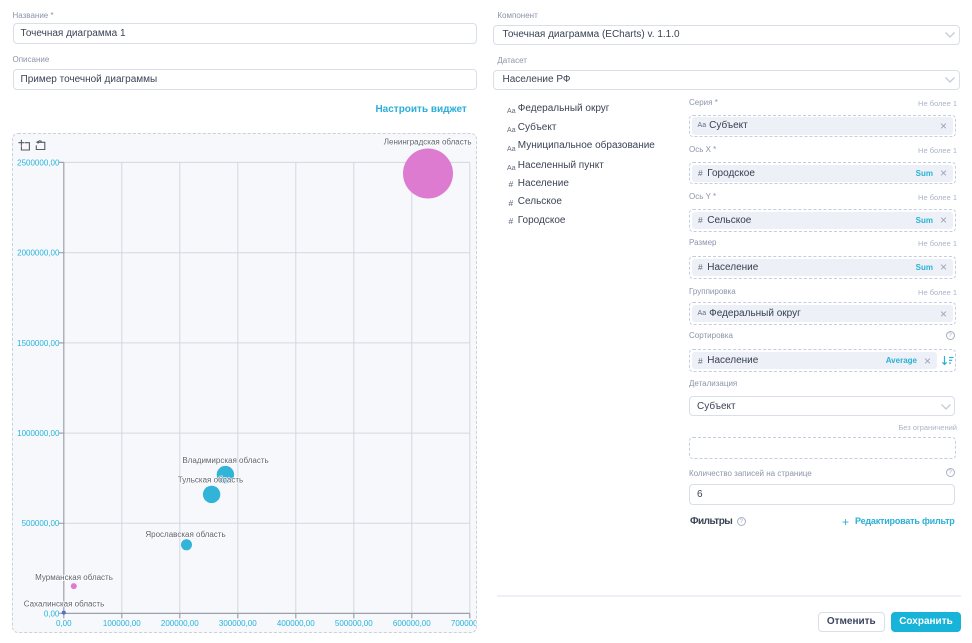  I want to click on svg-text: Мурманская область, so click(74, 577).